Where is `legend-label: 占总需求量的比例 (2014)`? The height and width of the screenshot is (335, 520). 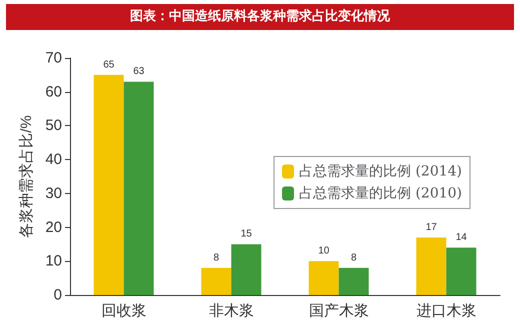 legend-label: 占总需求量的比例 (2014) is located at coordinates (380, 172).